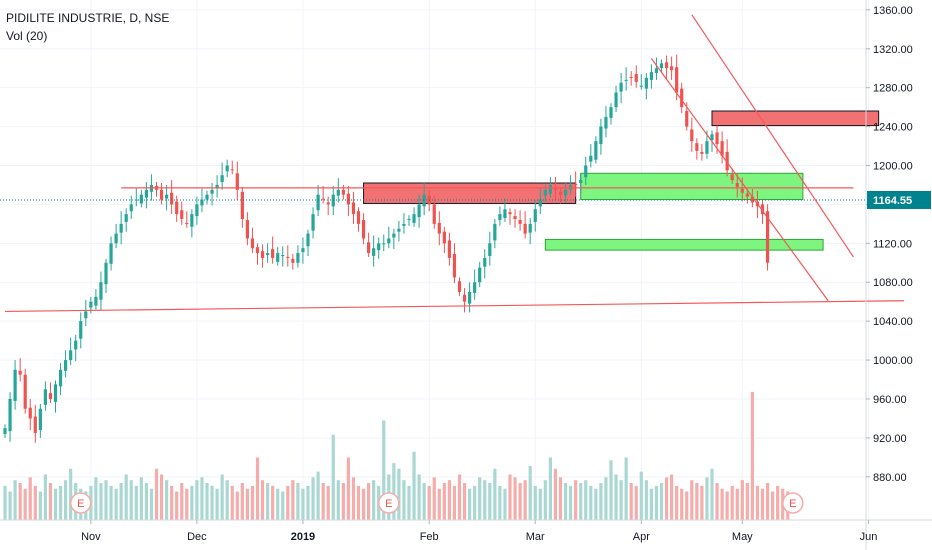  I want to click on time-tick-label: 2019, so click(303, 537).